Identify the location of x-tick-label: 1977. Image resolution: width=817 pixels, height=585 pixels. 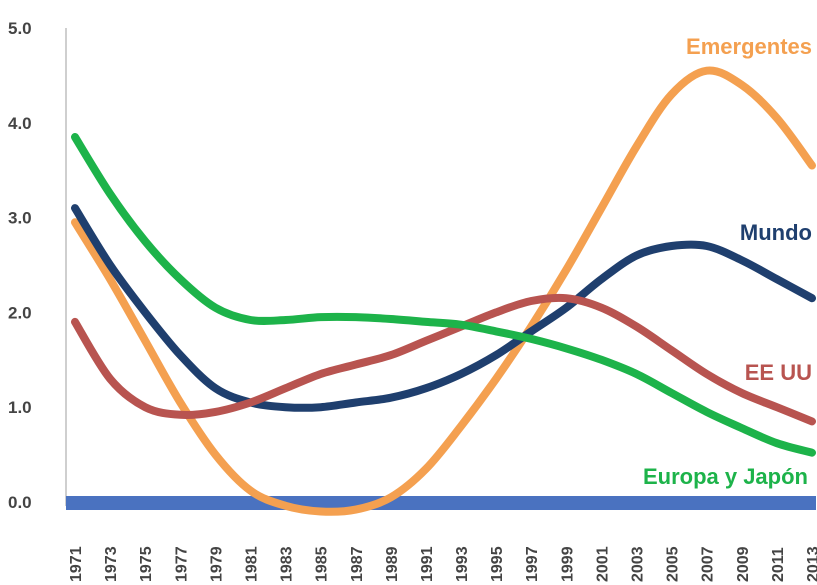
(181, 564).